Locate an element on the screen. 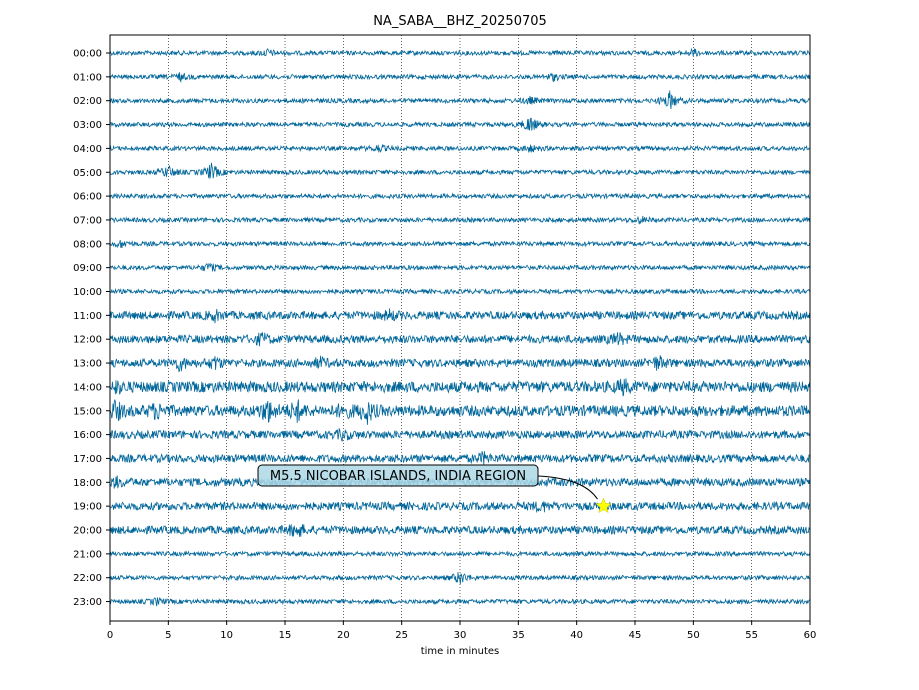  y-tick-label: 16:00 is located at coordinates (87, 435).